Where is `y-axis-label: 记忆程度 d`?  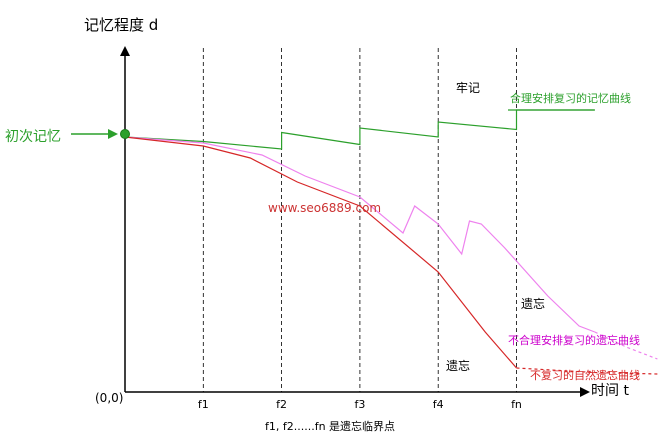 y-axis-label: 记忆程度 d is located at coordinates (121, 25).